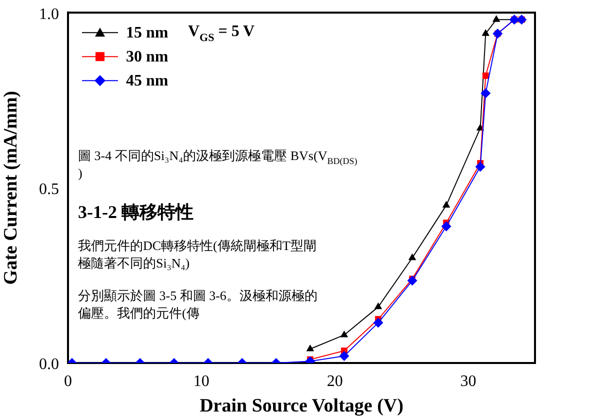 This screenshot has height=418, width=591. I want to click on x-tick-label: 0, so click(68, 381).